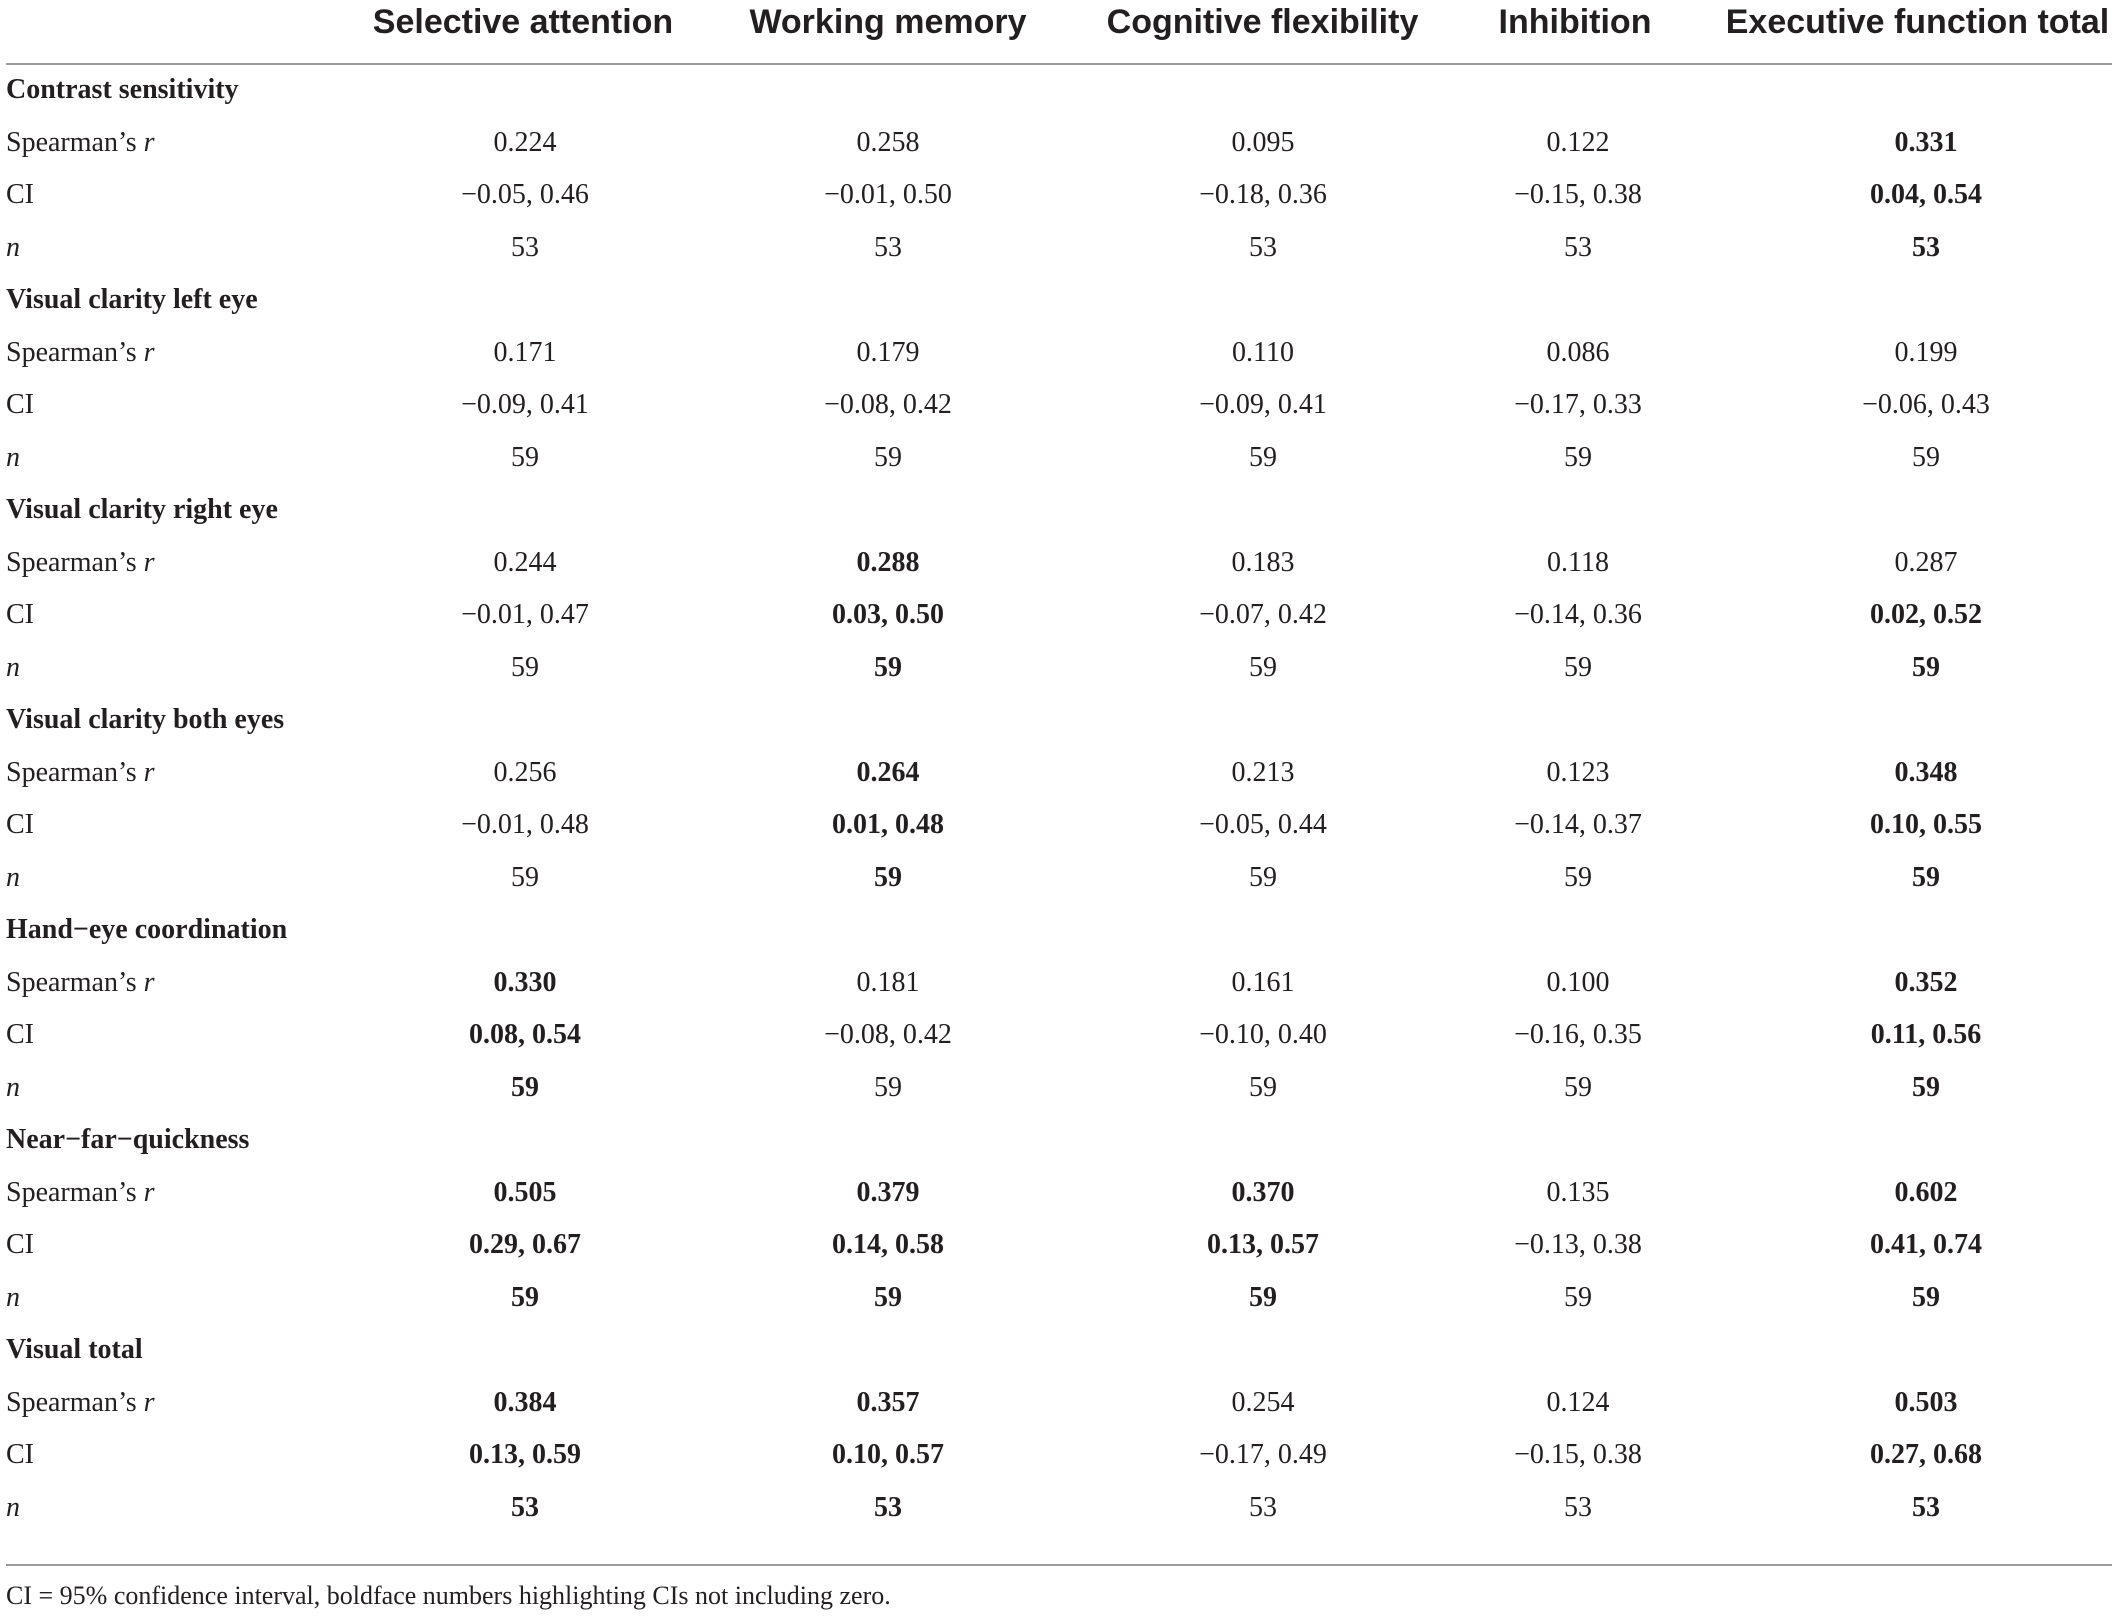  I want to click on table-cell: −0.05, 0.44, so click(1263, 824).